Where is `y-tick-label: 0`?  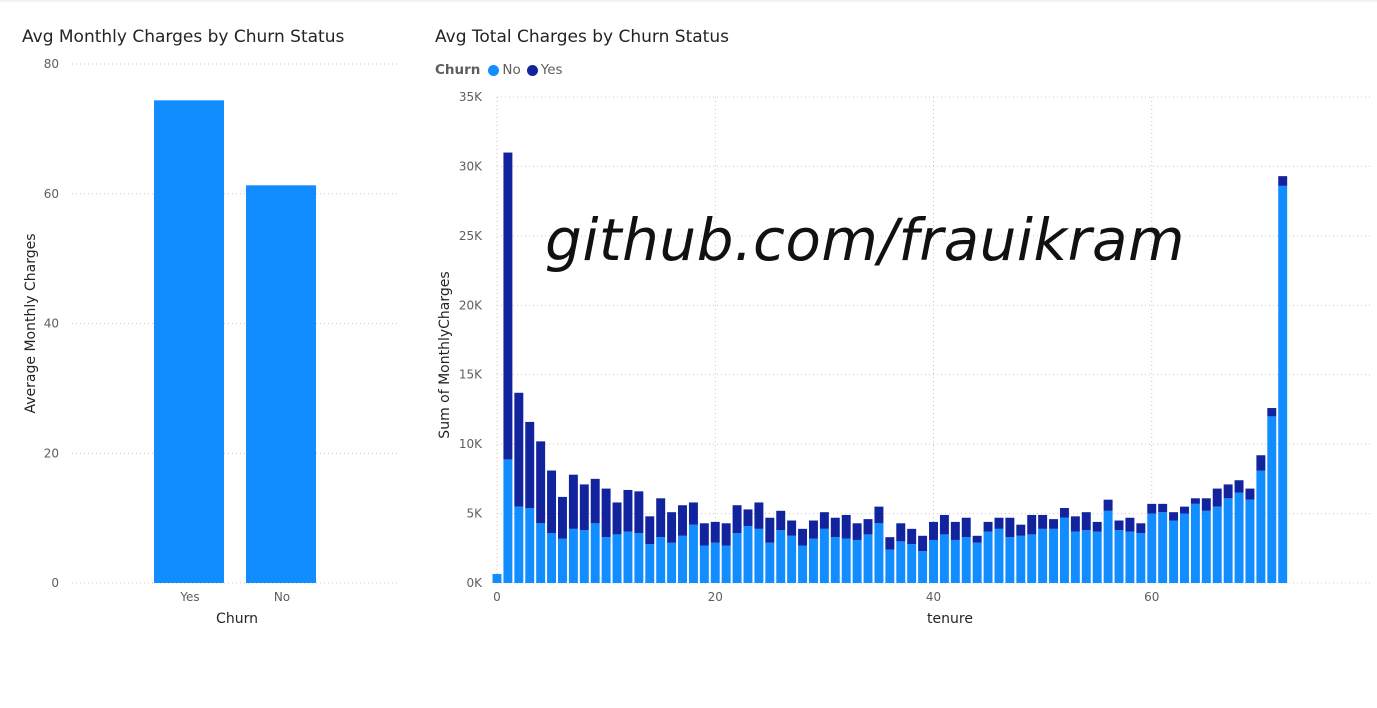
y-tick-label: 0 is located at coordinates (55, 583).